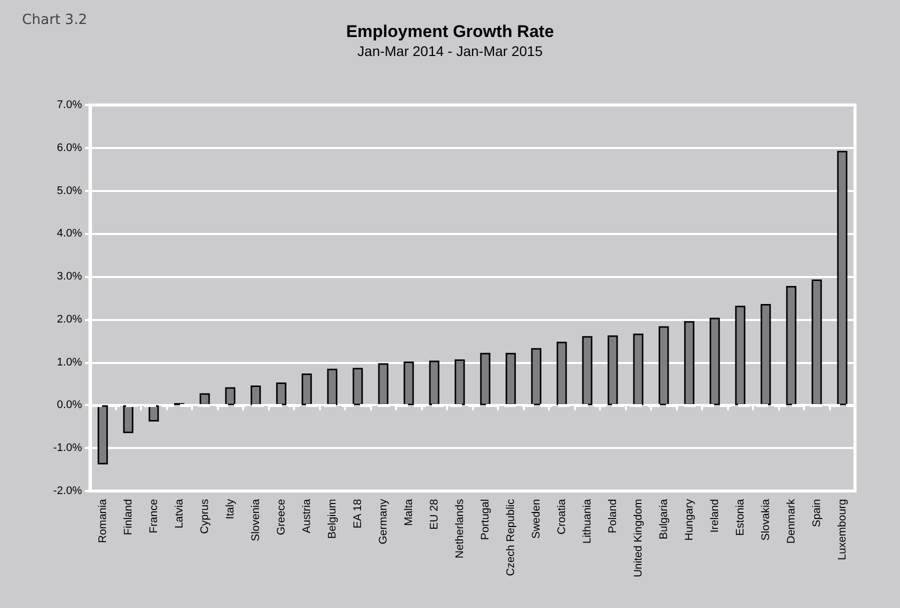 The width and height of the screenshot is (900, 608). What do you see at coordinates (536, 519) in the screenshot?
I see `x-tick-label: Sweden` at bounding box center [536, 519].